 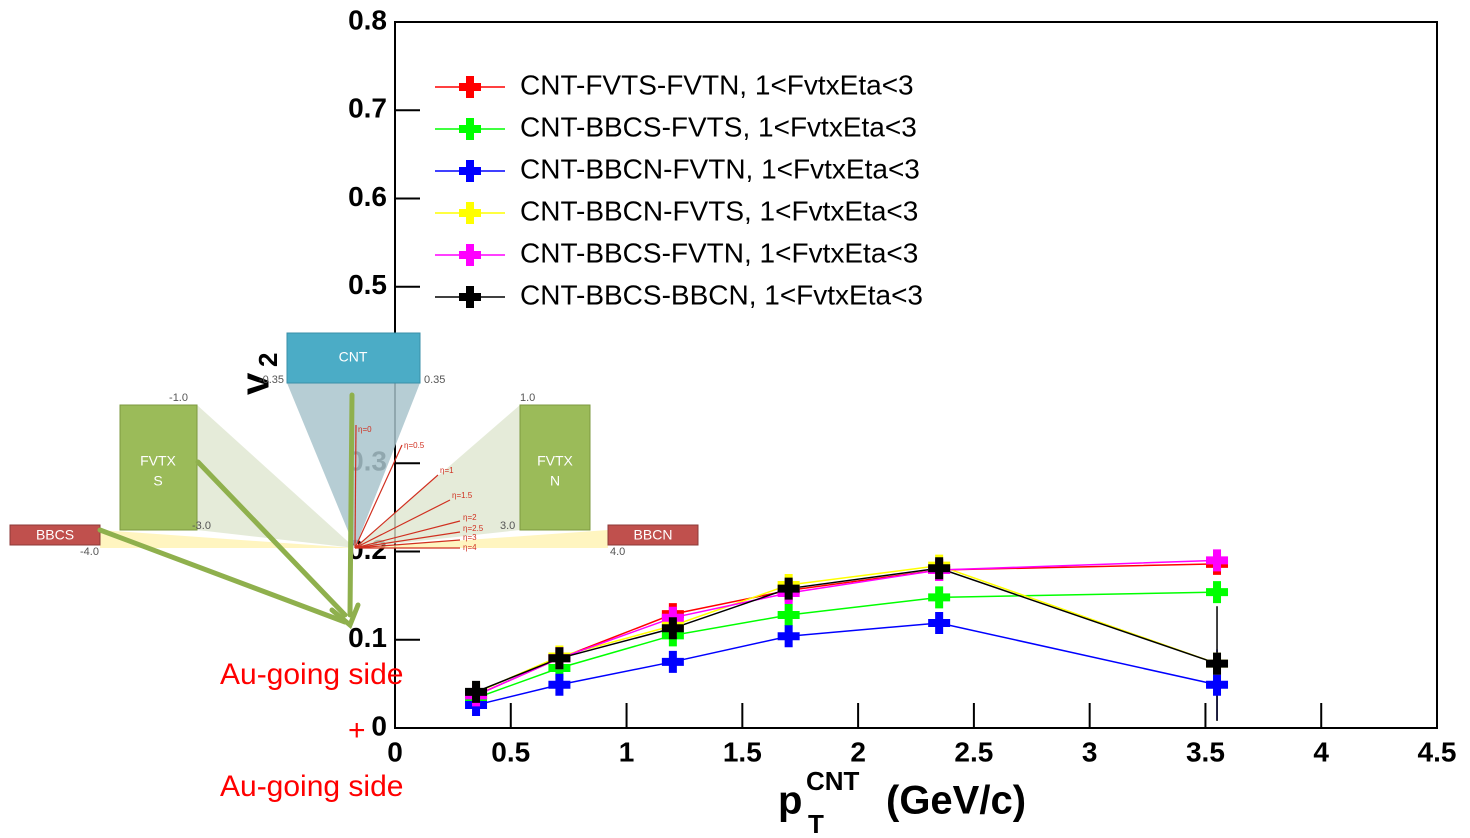 What do you see at coordinates (790, 801) in the screenshot?
I see `x-axis-label: p` at bounding box center [790, 801].